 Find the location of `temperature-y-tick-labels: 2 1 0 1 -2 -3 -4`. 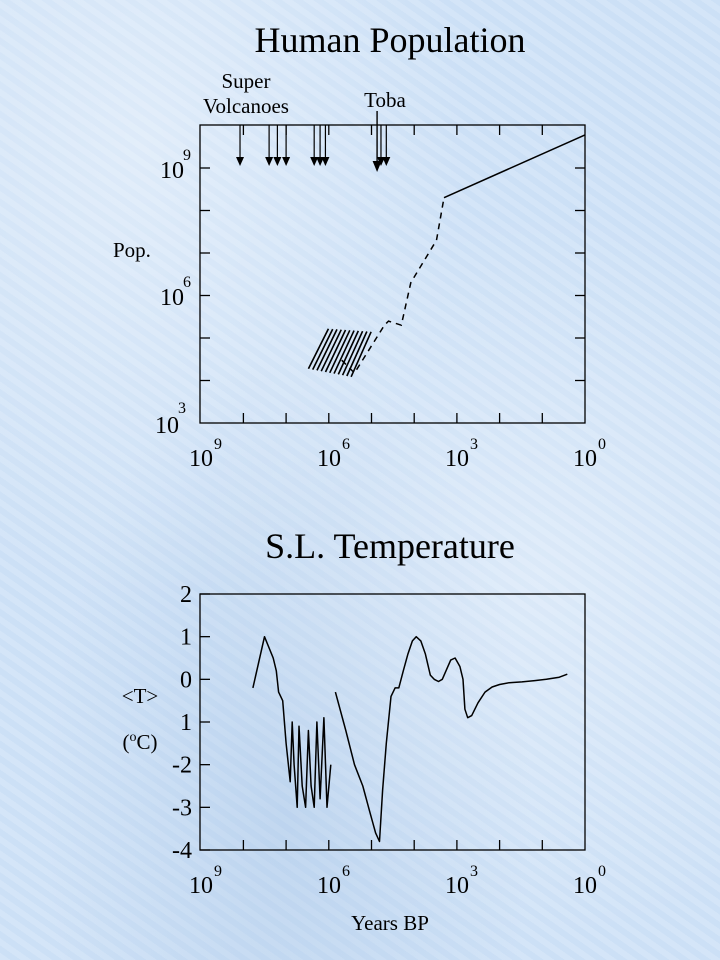

temperature-y-tick-labels: 2 1 0 1 -2 -3 -4 is located at coordinates (182, 723).